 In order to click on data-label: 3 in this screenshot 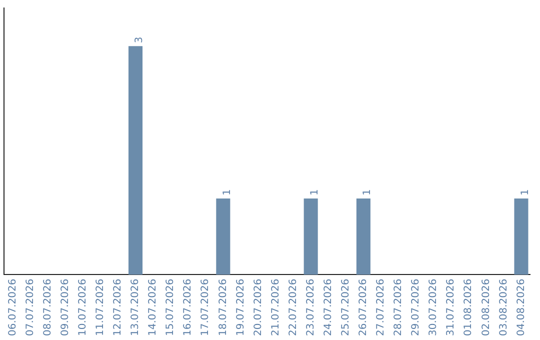, I will do `click(140, 40)`.